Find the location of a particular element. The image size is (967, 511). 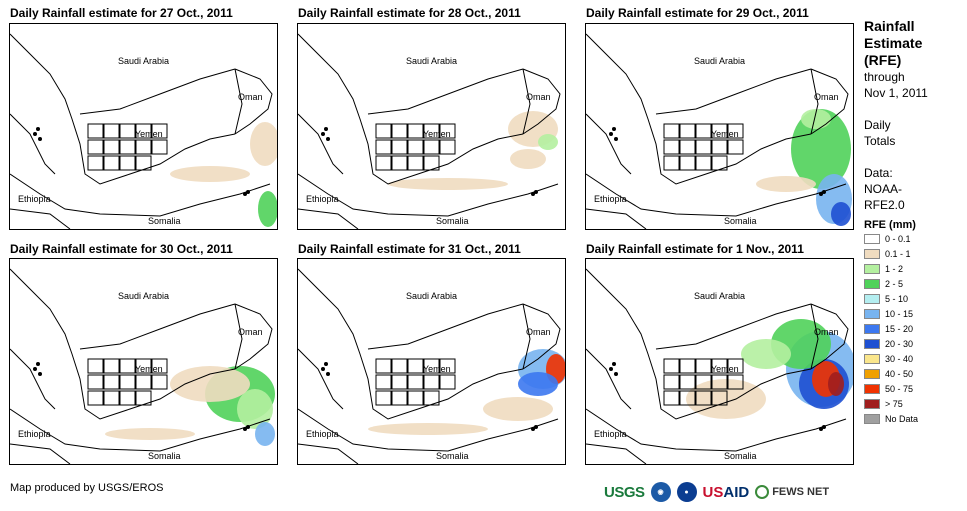

legend-label: No Data is located at coordinates (902, 418).